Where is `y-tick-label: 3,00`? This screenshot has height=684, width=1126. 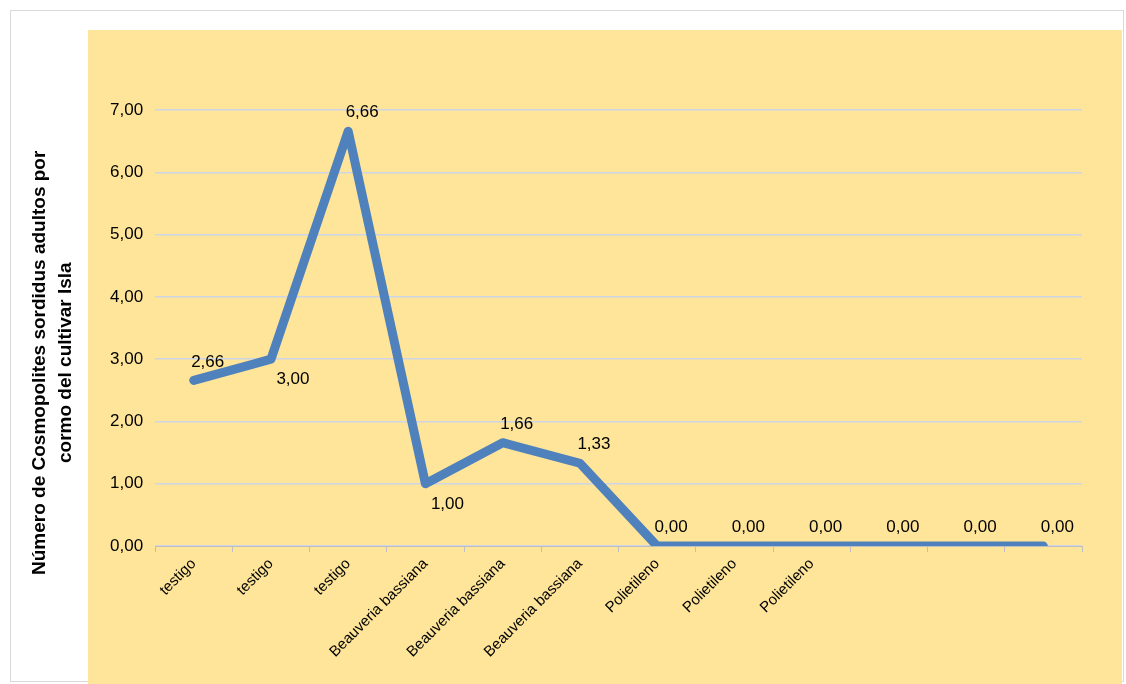
y-tick-label: 3,00 is located at coordinates (126, 358).